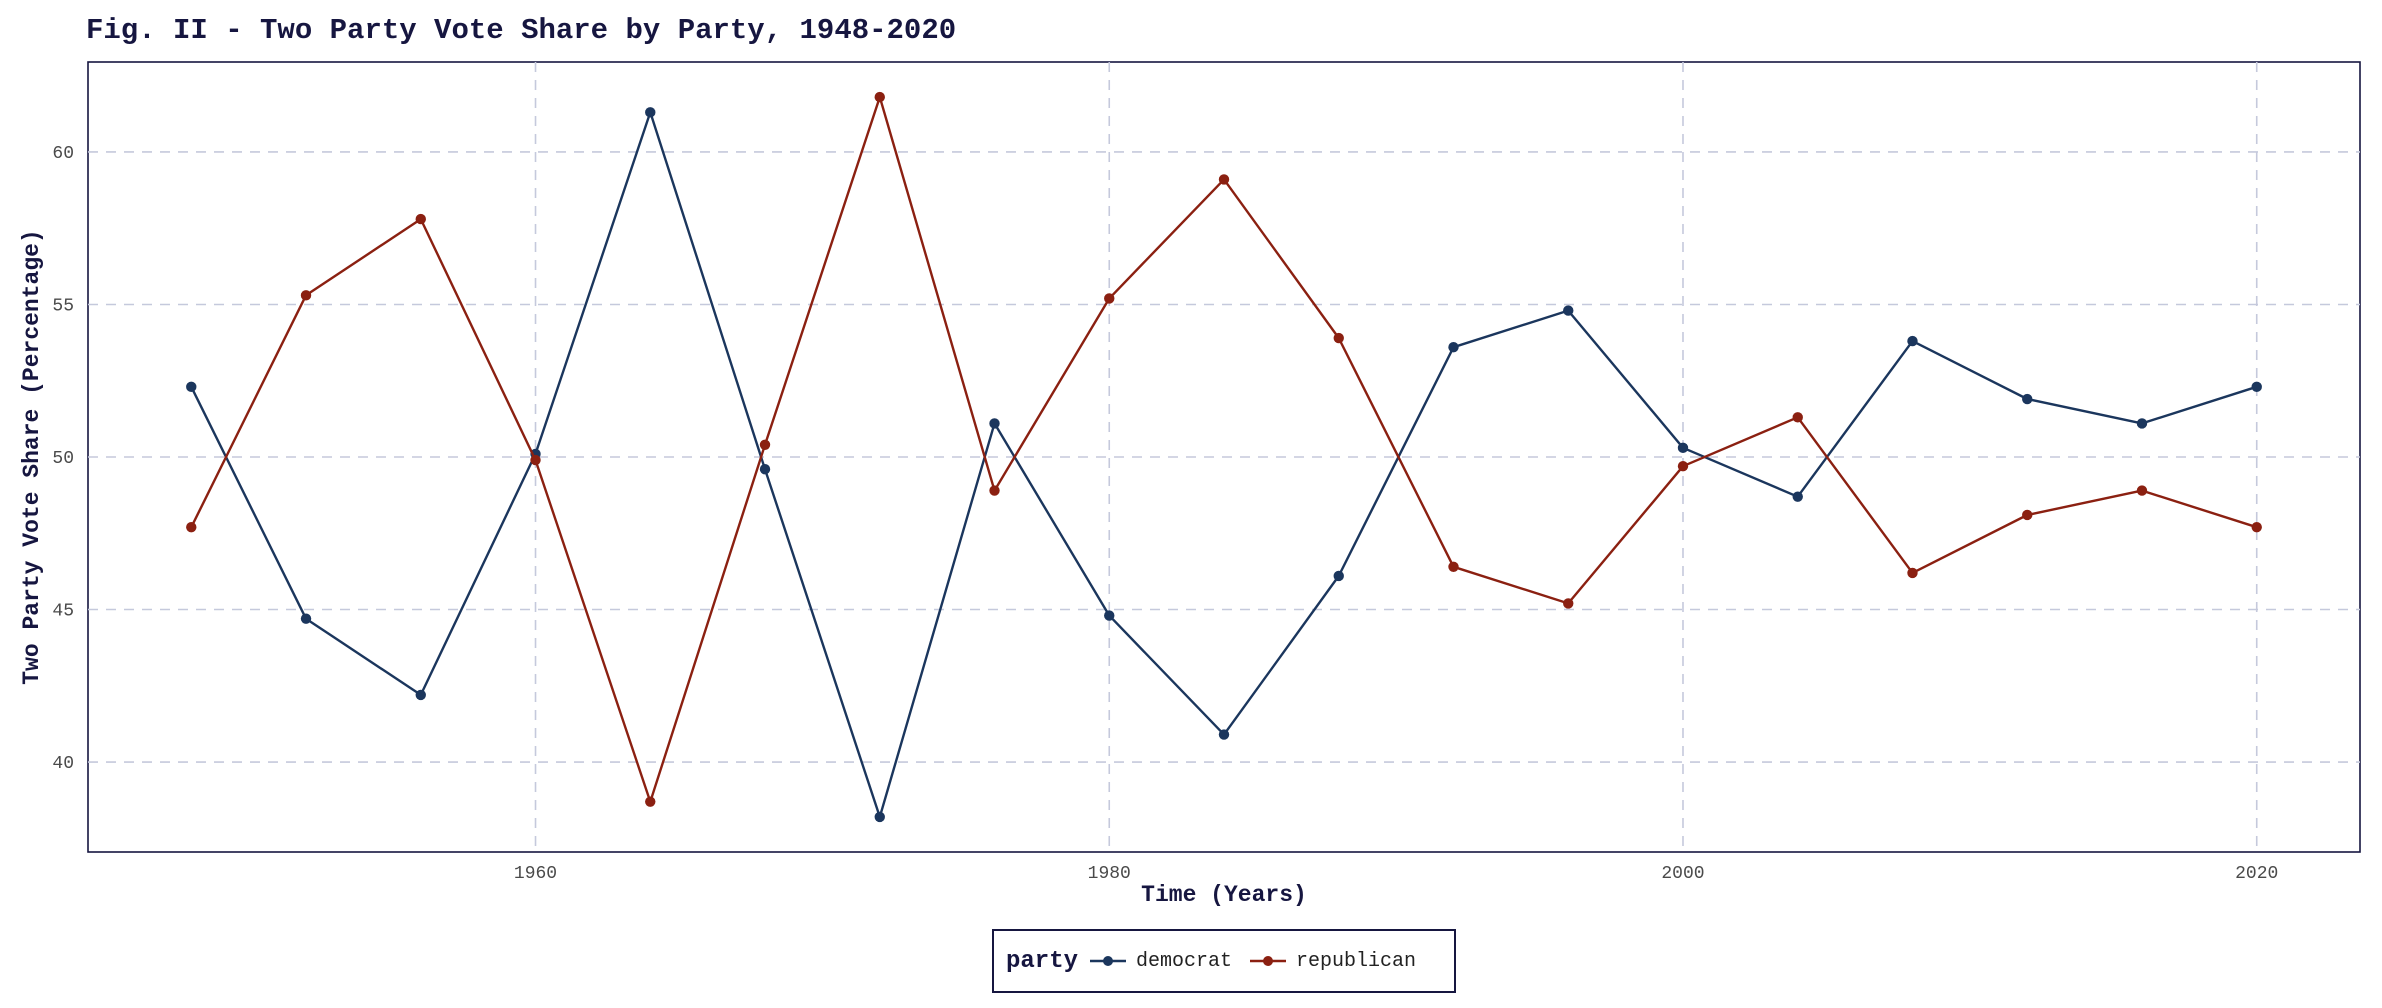 The height and width of the screenshot is (1008, 2382). Describe the element at coordinates (1268, 961) in the screenshot. I see `legend-key-republican` at that location.